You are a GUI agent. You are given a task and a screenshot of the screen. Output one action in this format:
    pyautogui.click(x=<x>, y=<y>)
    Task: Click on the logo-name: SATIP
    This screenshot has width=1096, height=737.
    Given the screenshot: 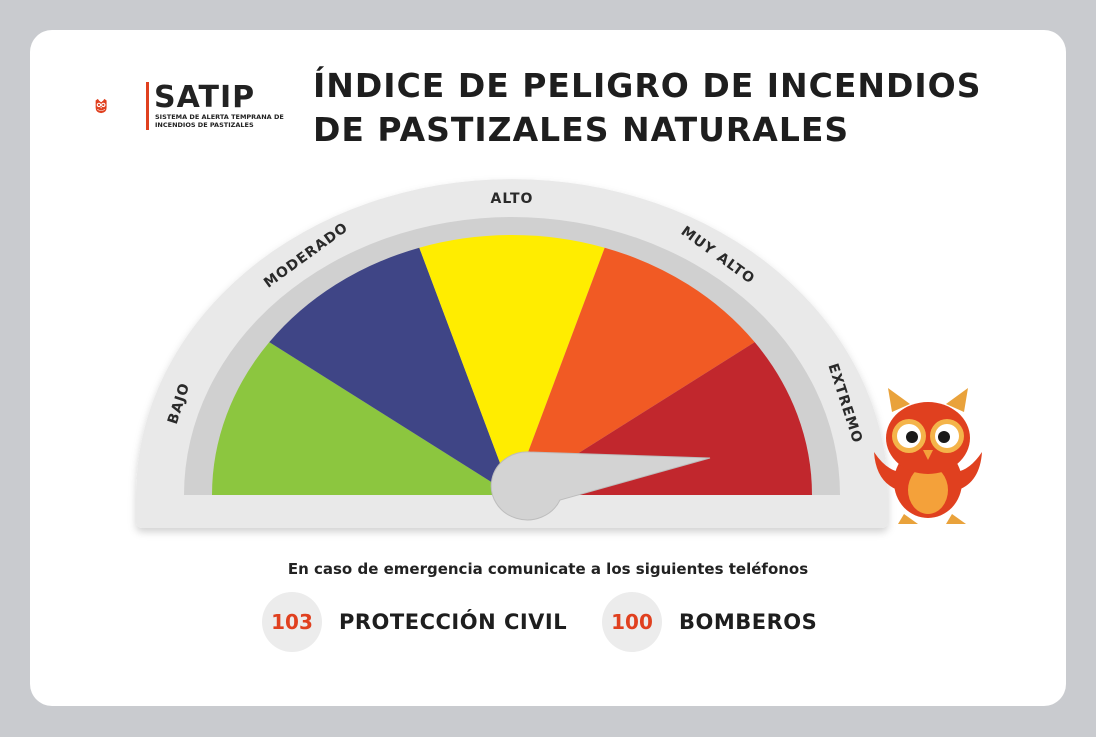 What is the action you would take?
    pyautogui.click(x=205, y=97)
    